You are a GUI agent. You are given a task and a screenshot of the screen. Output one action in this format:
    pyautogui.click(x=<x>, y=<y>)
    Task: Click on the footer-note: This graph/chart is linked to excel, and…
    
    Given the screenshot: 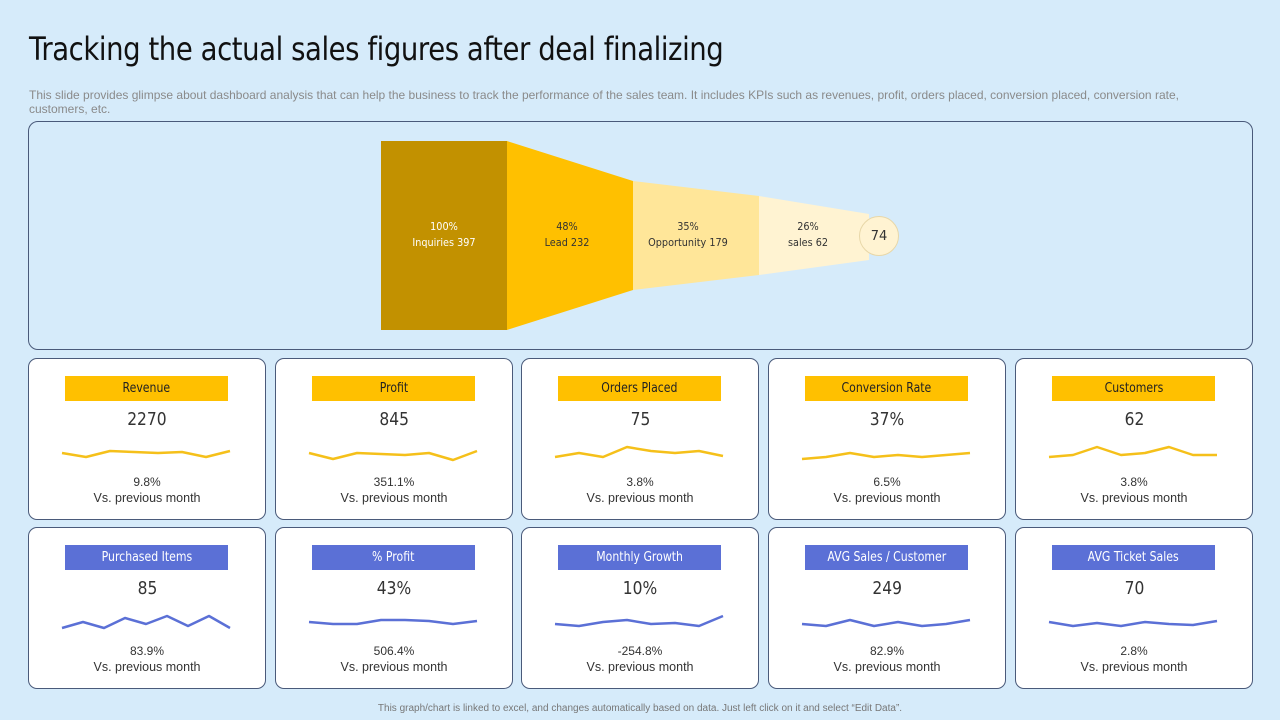 What is the action you would take?
    pyautogui.click(x=640, y=708)
    